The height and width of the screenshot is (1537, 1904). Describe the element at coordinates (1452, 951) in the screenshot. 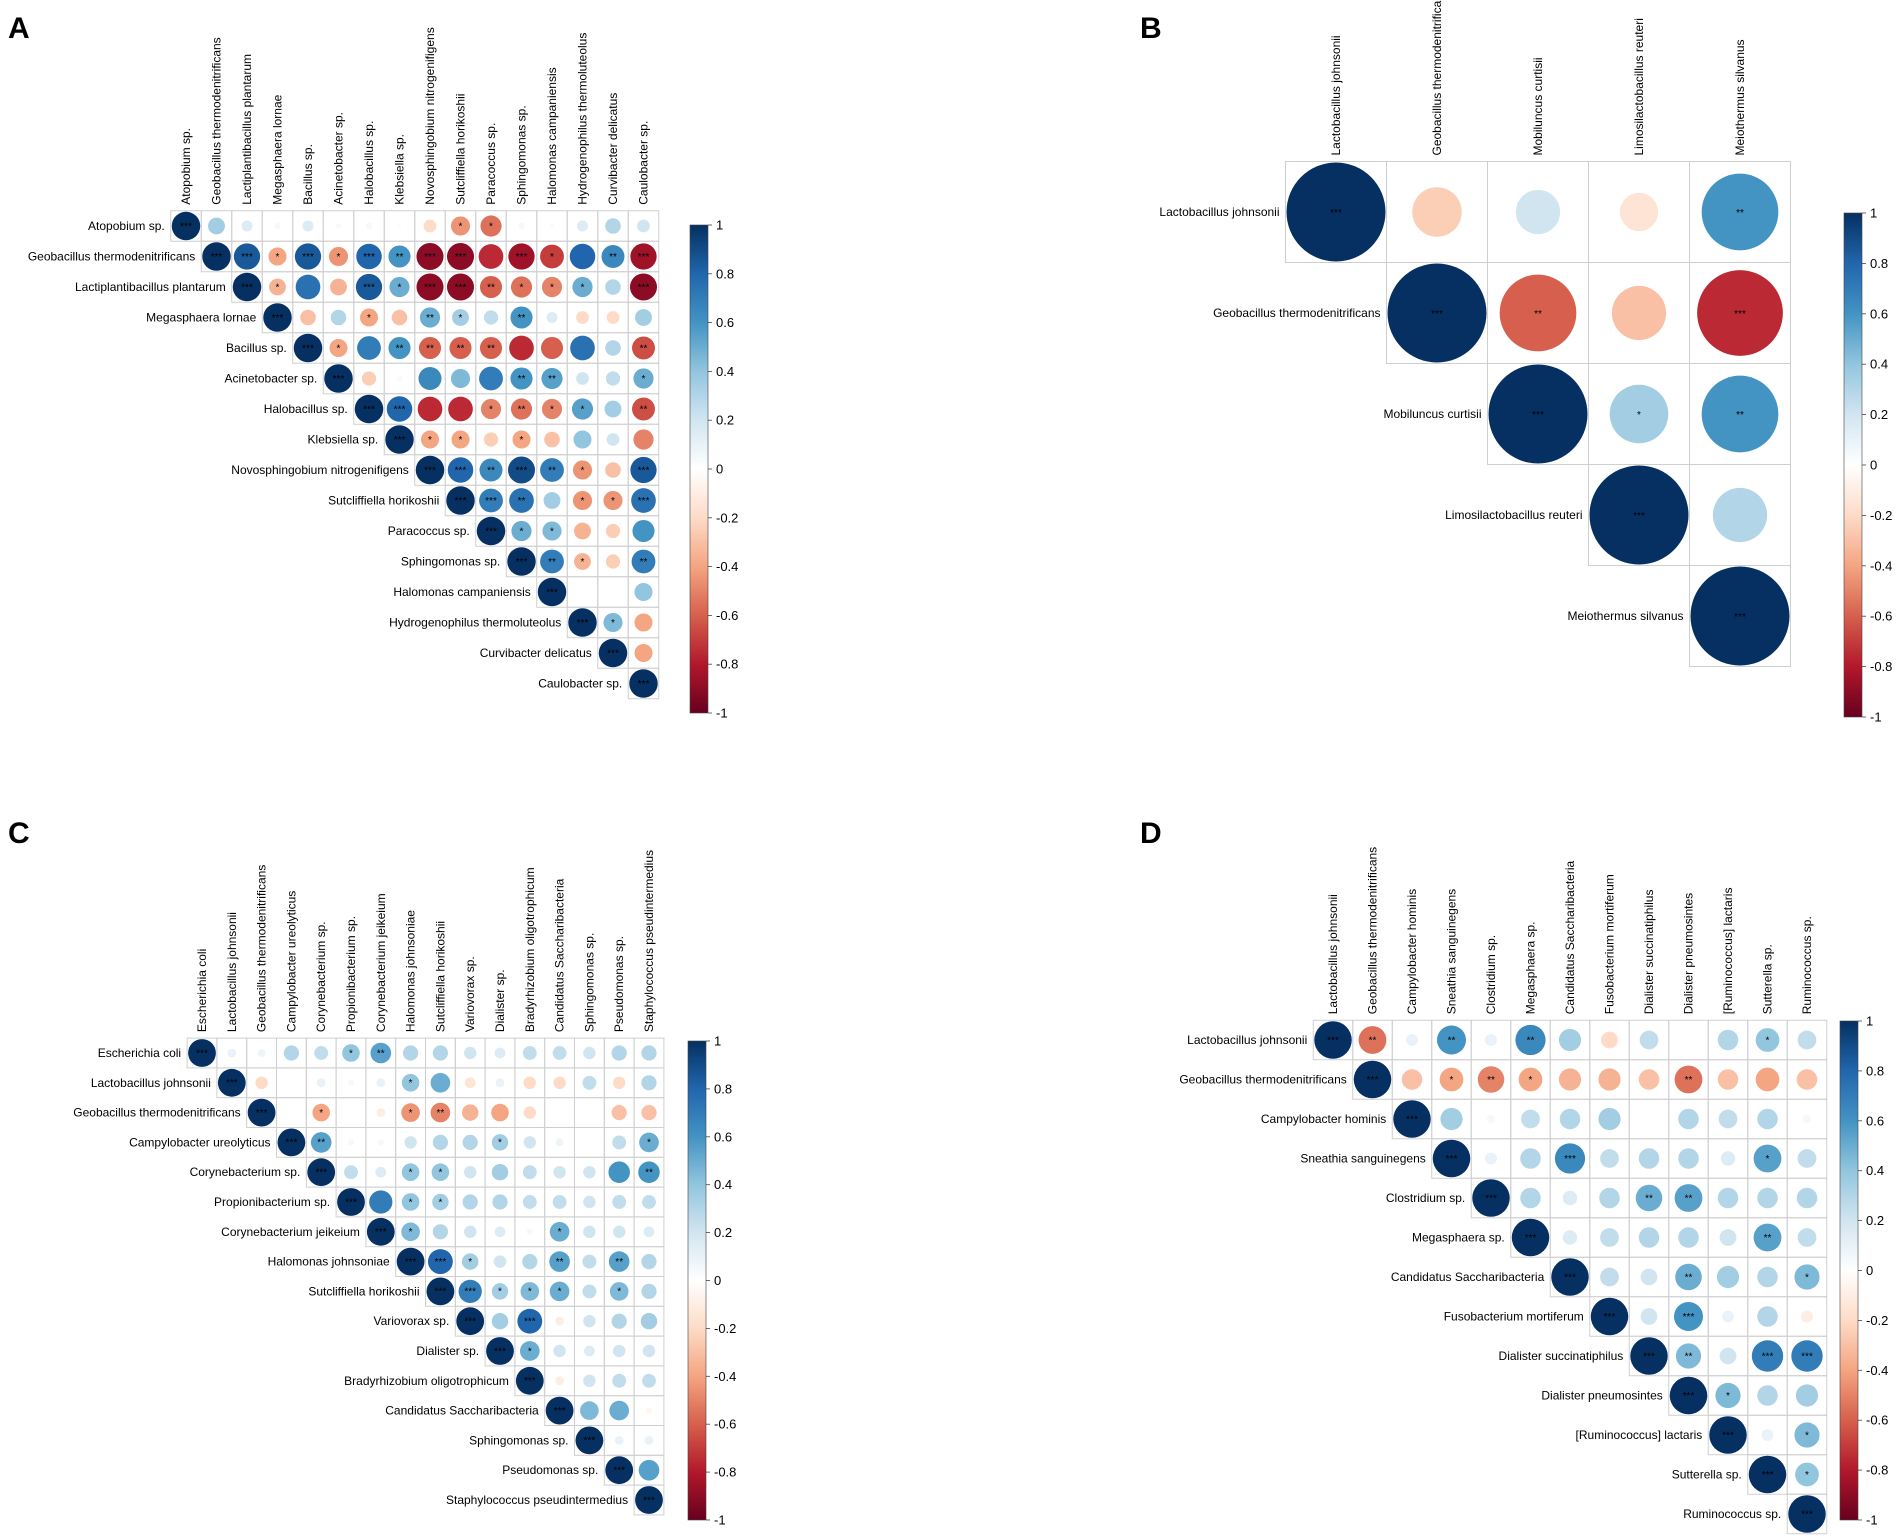

I see `column-label: Sneathia sanguinegens` at that location.